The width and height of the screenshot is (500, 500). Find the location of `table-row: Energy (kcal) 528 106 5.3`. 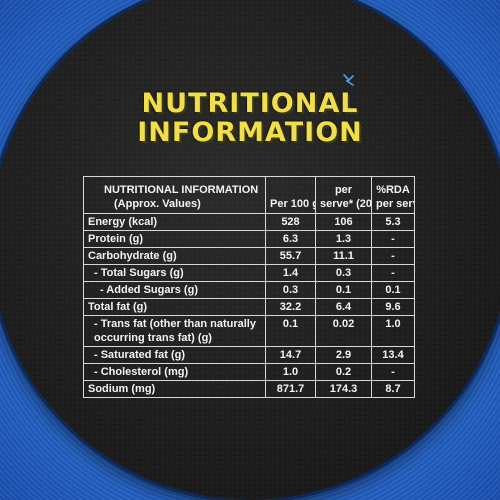

table-row: Energy (kcal) 528 106 5.3 is located at coordinates (249, 222).